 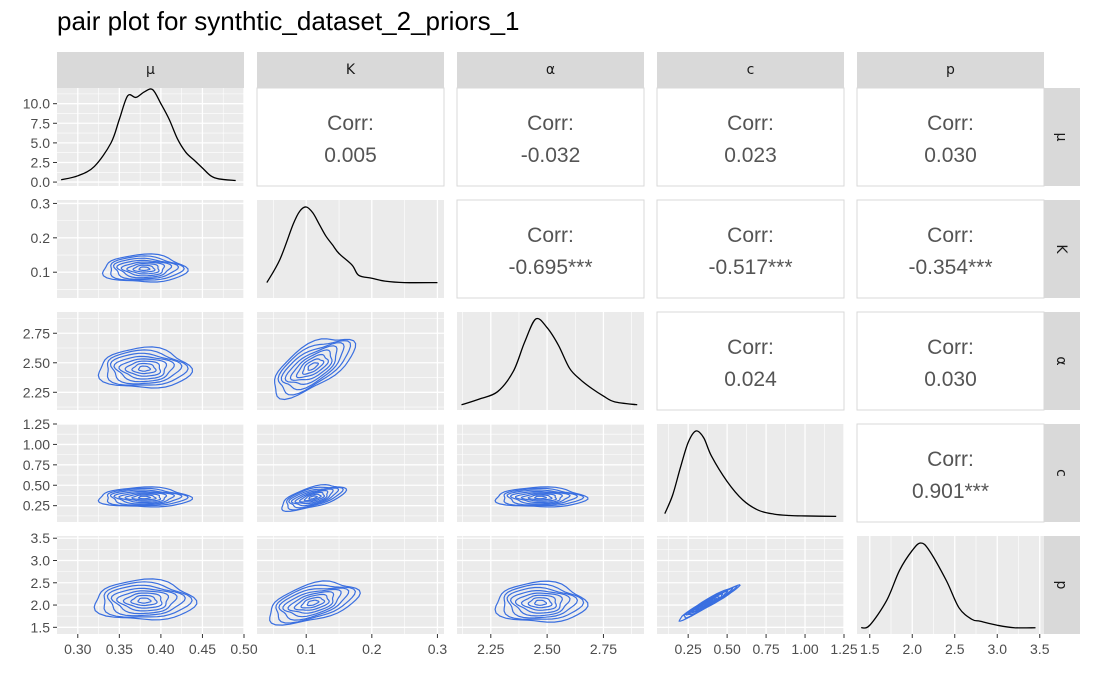 I want to click on panel-mu-k: Corr: 0.005, so click(x=350, y=137).